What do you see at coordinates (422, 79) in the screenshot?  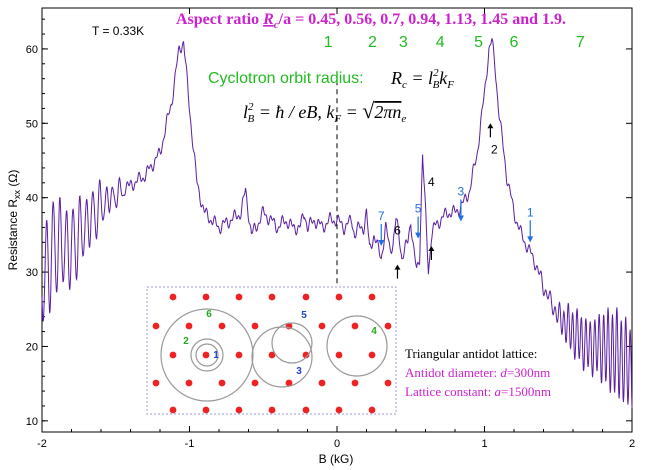 I see `formula-line-1: Rc = l2 BkF` at bounding box center [422, 79].